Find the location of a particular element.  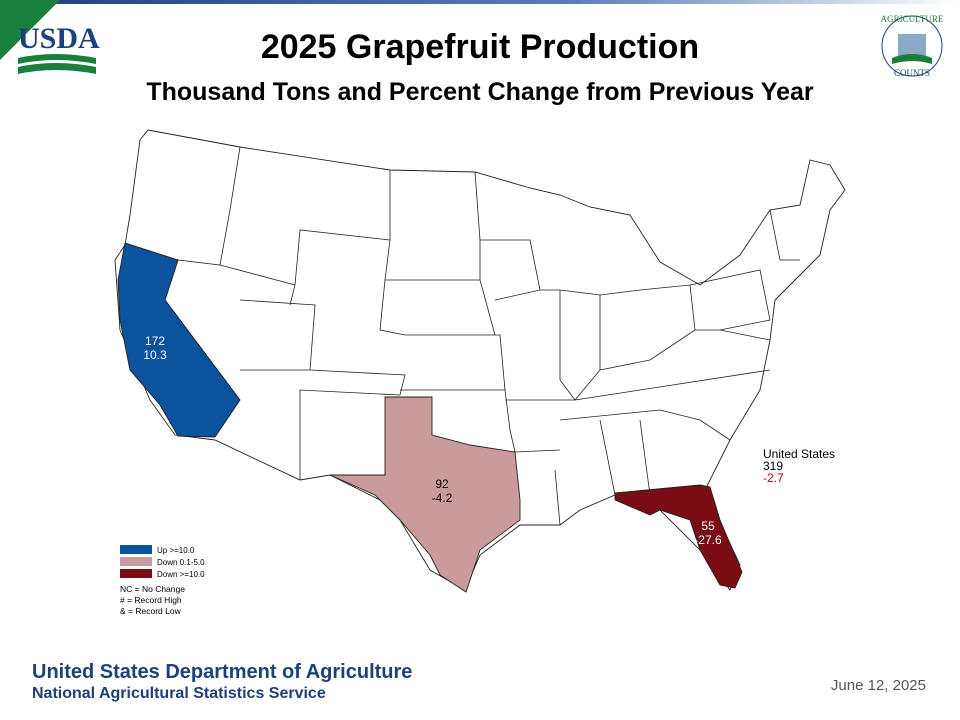

state-value: 92 is located at coordinates (442, 484).